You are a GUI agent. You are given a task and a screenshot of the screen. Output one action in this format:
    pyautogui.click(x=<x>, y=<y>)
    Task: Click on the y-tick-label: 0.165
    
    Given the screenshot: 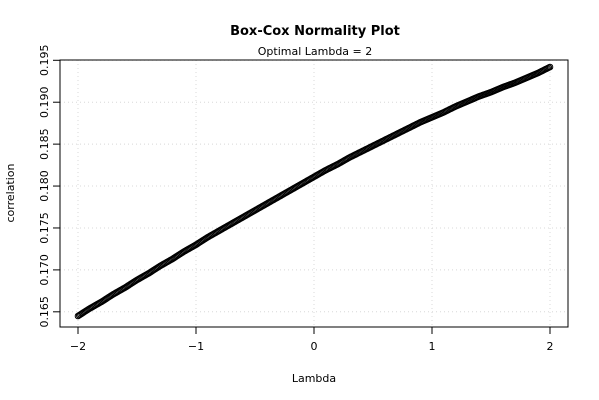 What is the action you would take?
    pyautogui.click(x=44, y=312)
    